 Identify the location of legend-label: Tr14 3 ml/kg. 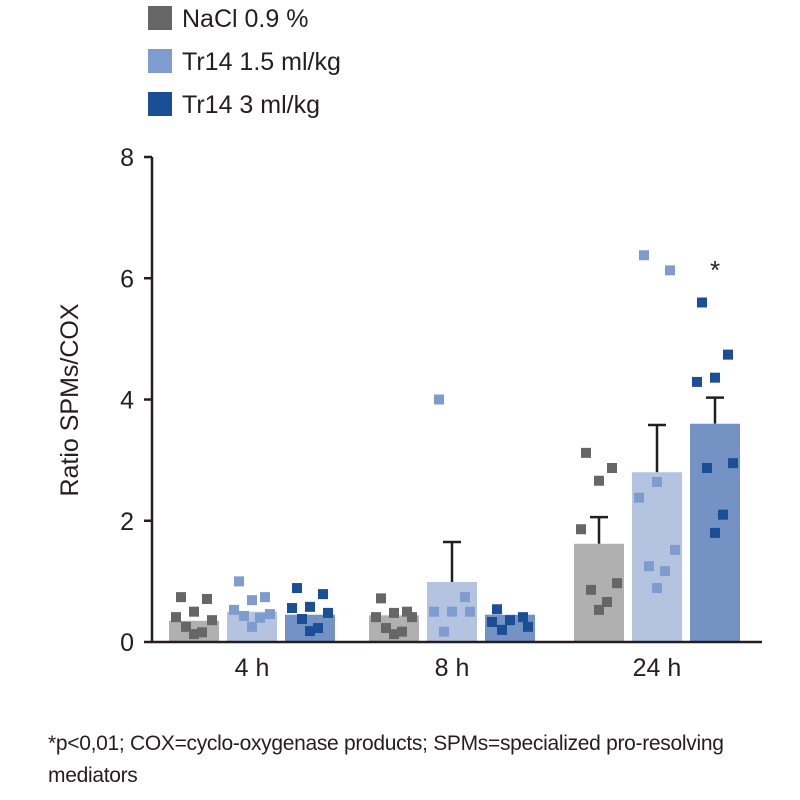
(251, 105).